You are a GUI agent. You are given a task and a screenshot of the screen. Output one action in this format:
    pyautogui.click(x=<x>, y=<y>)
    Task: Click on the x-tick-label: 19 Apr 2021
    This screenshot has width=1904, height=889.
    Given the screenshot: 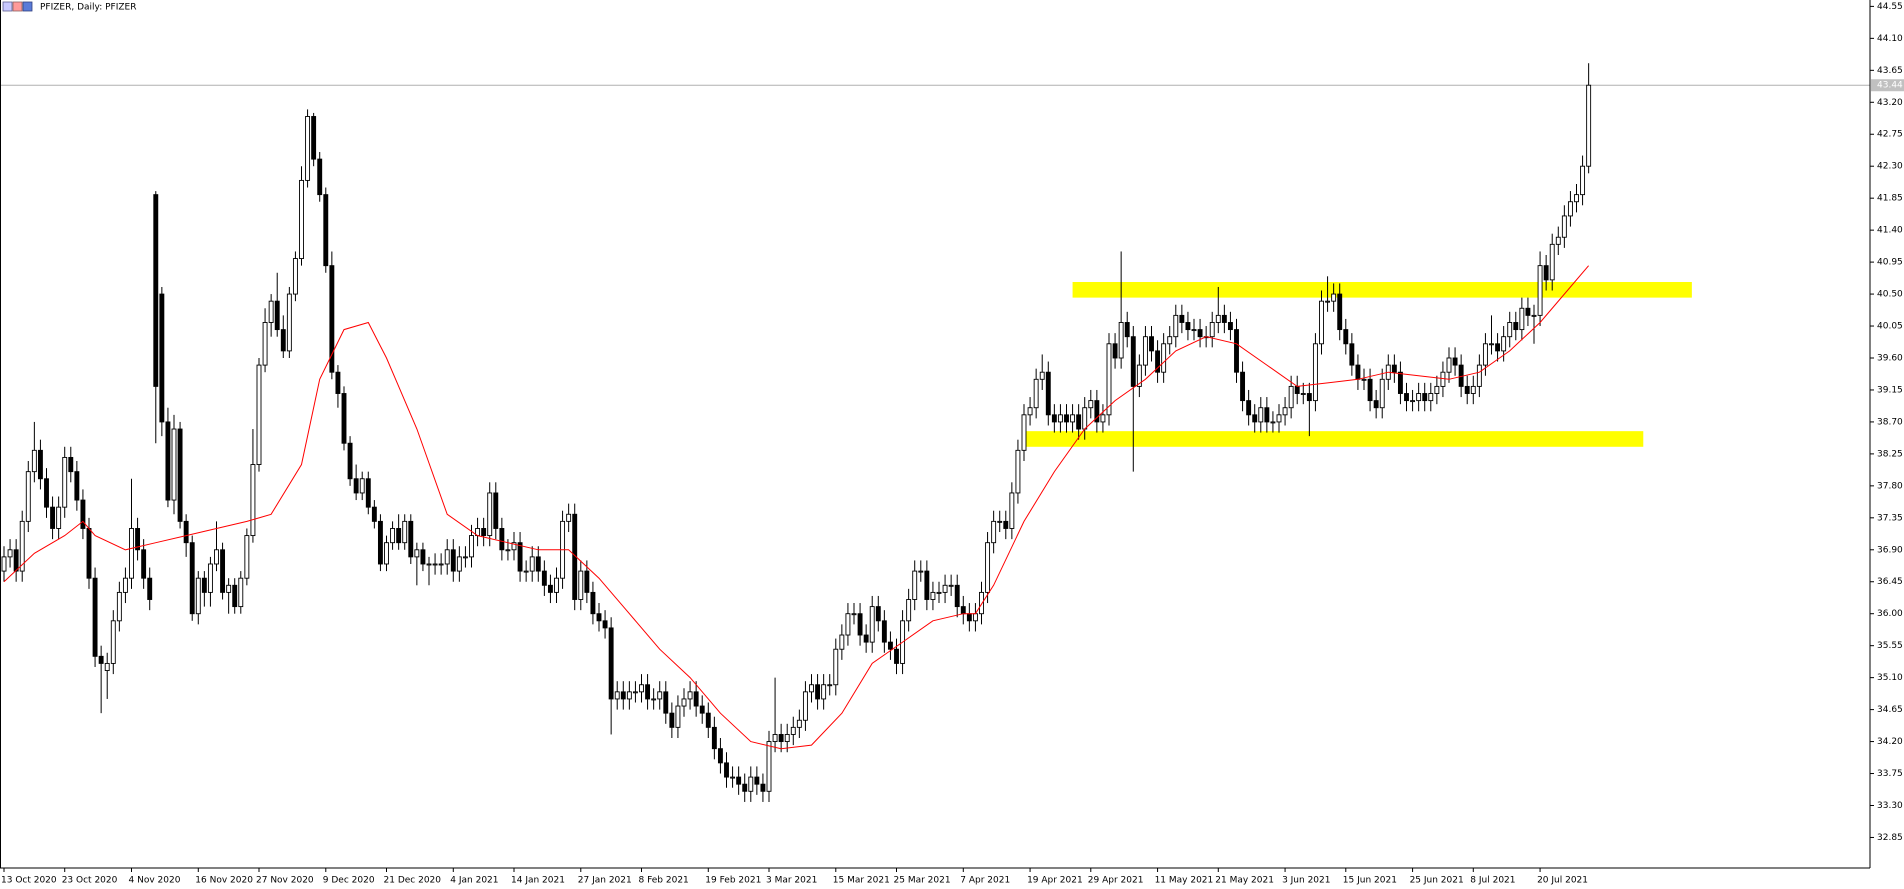 What is the action you would take?
    pyautogui.click(x=1055, y=881)
    